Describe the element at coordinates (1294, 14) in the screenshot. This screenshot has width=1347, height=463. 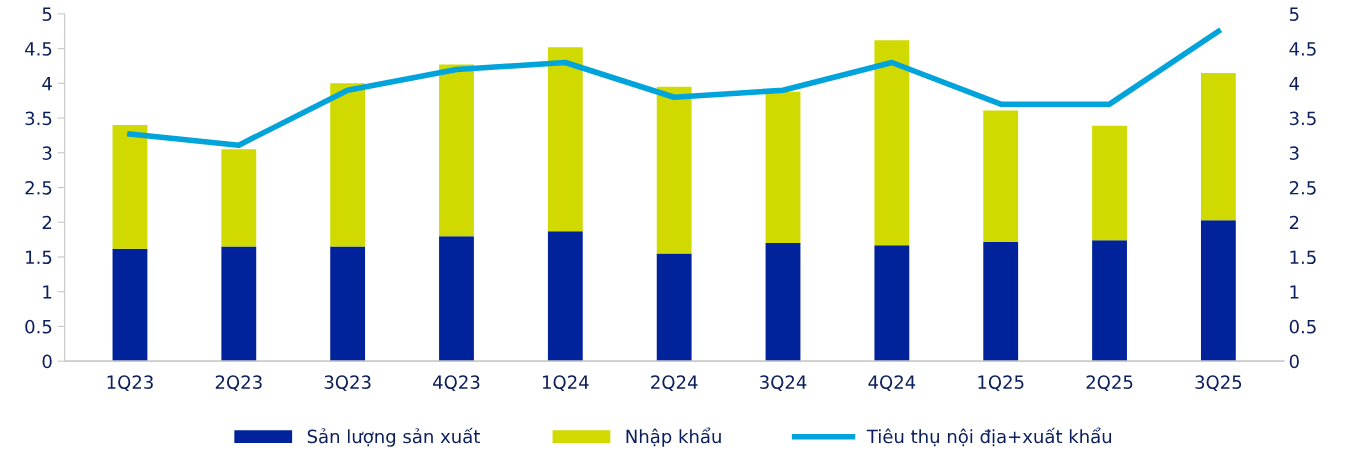
I see `y-tick-label: 5` at that location.